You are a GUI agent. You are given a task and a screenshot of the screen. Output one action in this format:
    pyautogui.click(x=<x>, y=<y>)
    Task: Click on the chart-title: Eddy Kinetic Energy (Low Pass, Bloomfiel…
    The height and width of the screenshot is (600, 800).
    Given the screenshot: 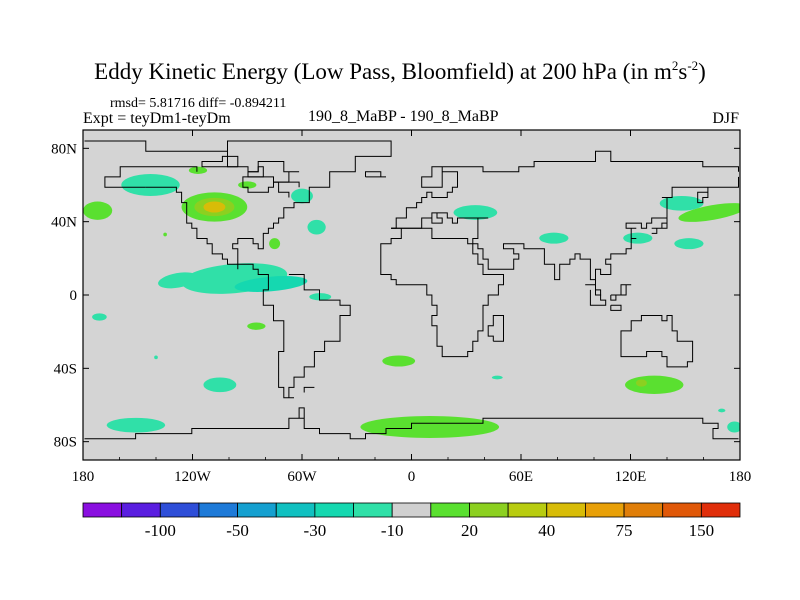 What is the action you would take?
    pyautogui.click(x=400, y=71)
    